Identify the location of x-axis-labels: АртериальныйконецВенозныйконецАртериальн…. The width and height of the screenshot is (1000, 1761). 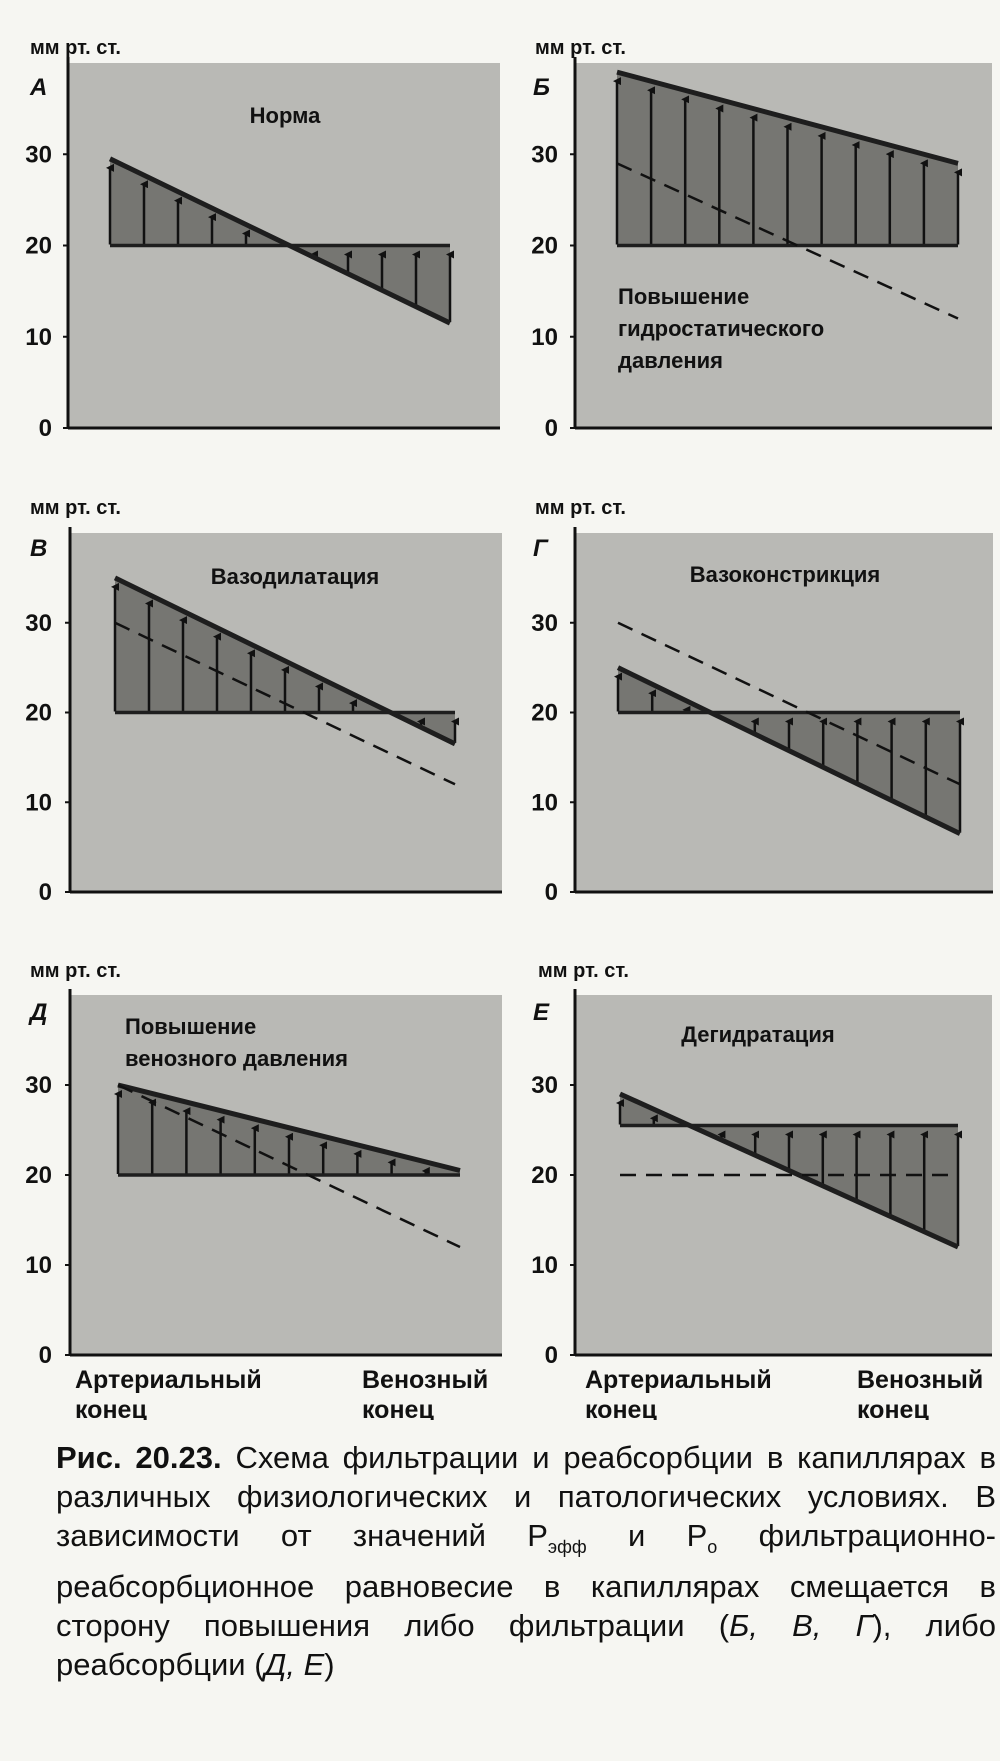
(529, 1393).